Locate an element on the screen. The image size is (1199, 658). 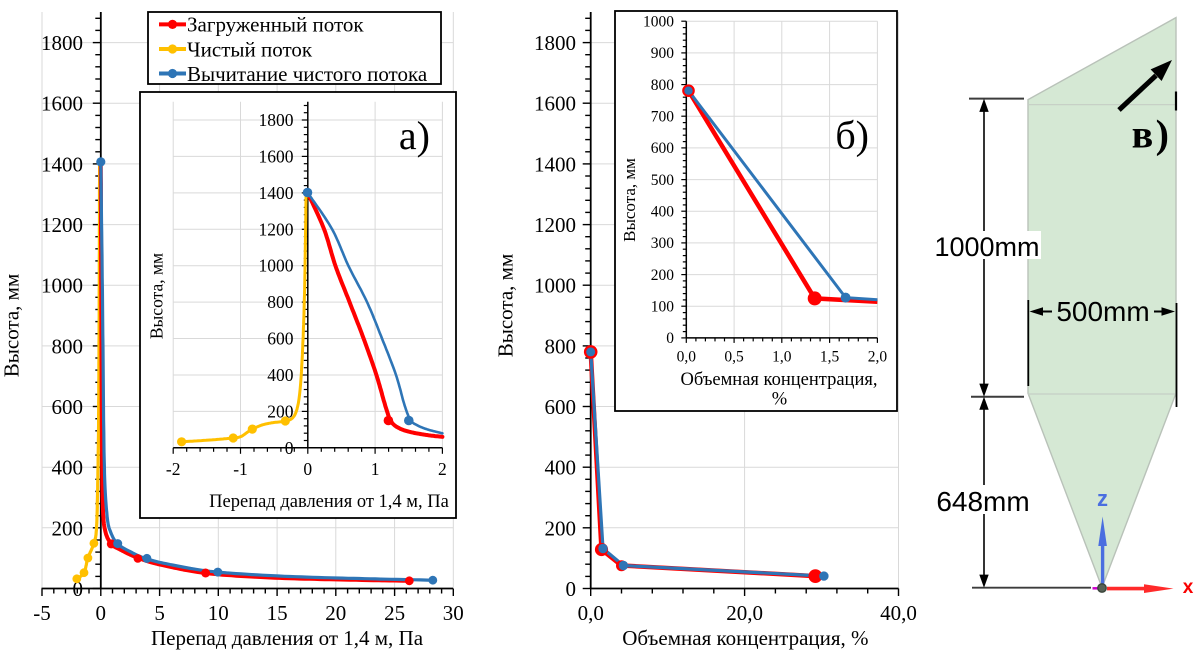
svg-text: 2 is located at coordinates (442, 469).